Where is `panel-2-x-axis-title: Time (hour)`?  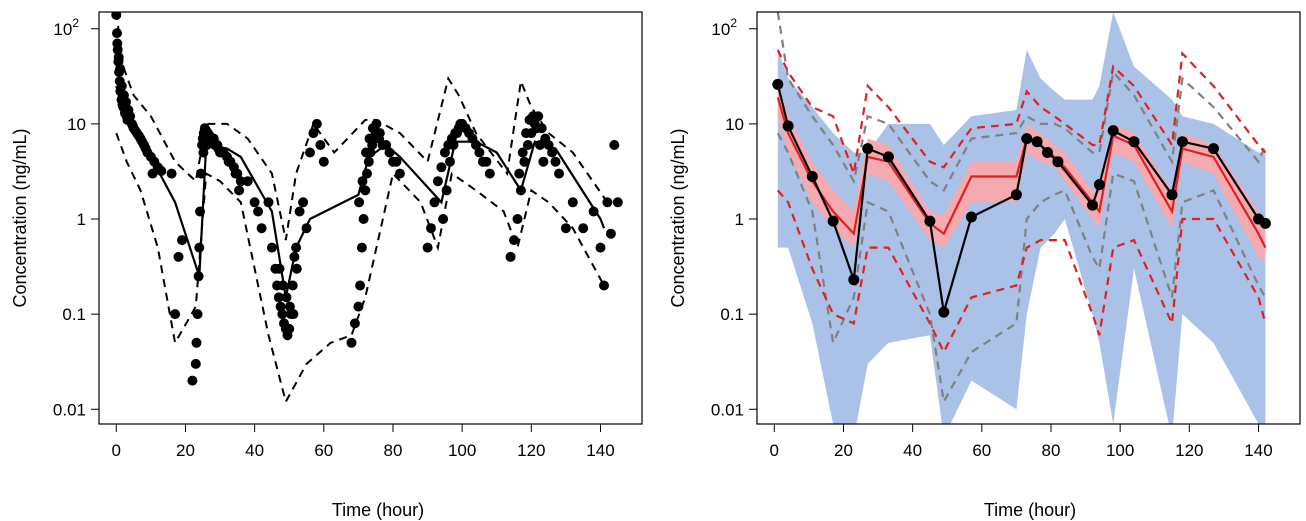
panel-2-x-axis-title: Time (hour) is located at coordinates (1030, 510).